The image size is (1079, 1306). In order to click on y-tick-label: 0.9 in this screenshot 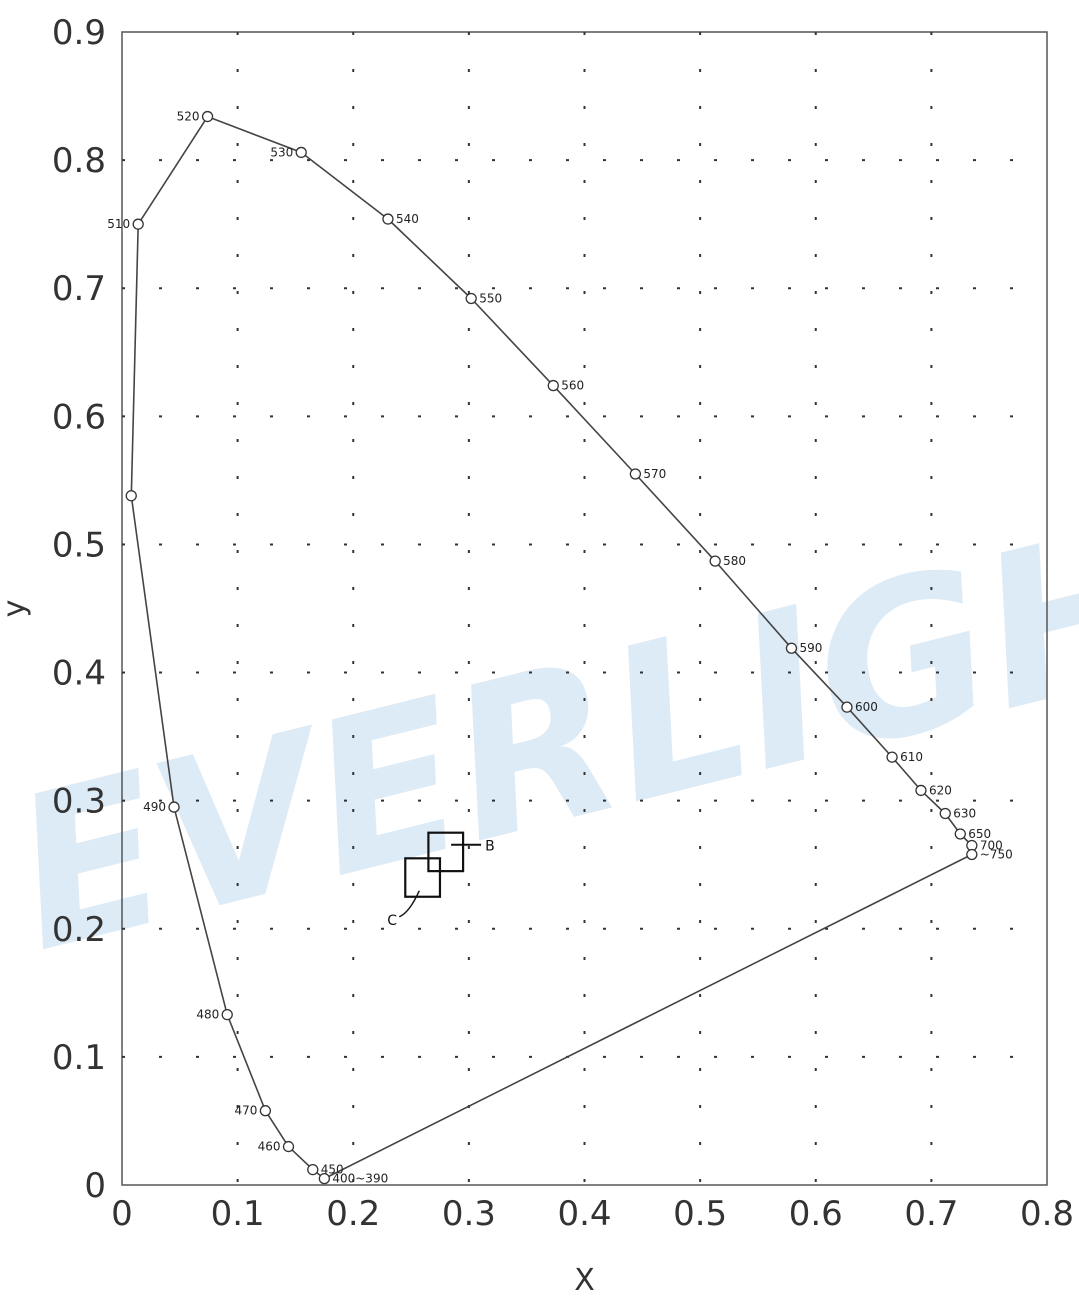, I will do `click(79, 33)`.